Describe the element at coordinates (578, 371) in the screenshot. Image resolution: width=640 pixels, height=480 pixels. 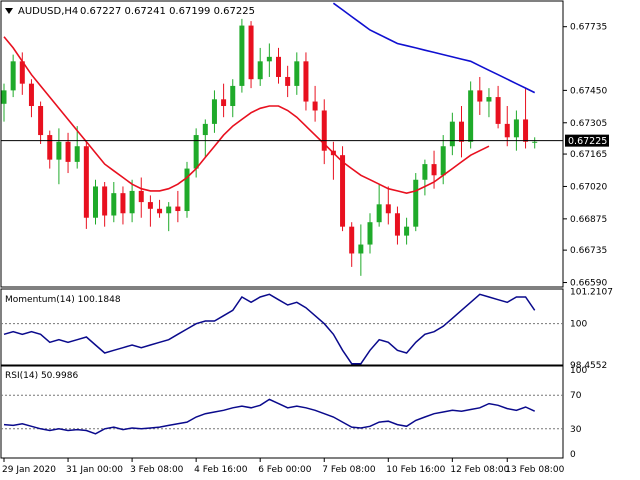
I see `rsi-tick-label: 100` at that location.